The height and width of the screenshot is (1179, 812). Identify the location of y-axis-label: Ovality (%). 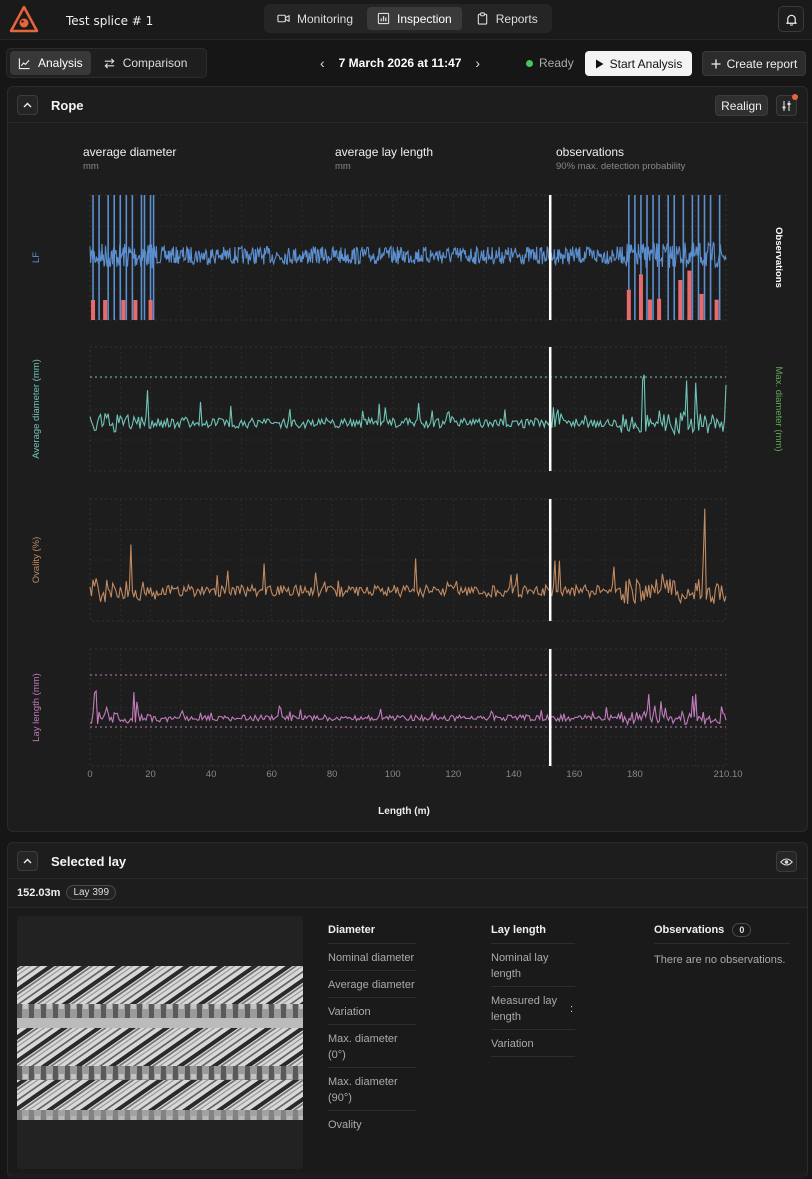
(36, 560).